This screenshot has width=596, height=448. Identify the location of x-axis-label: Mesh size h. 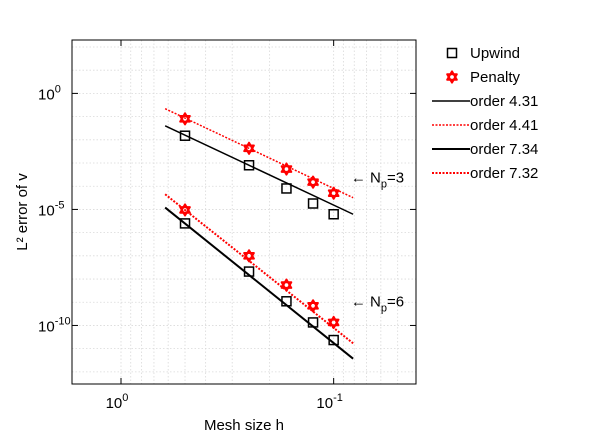
(244, 425).